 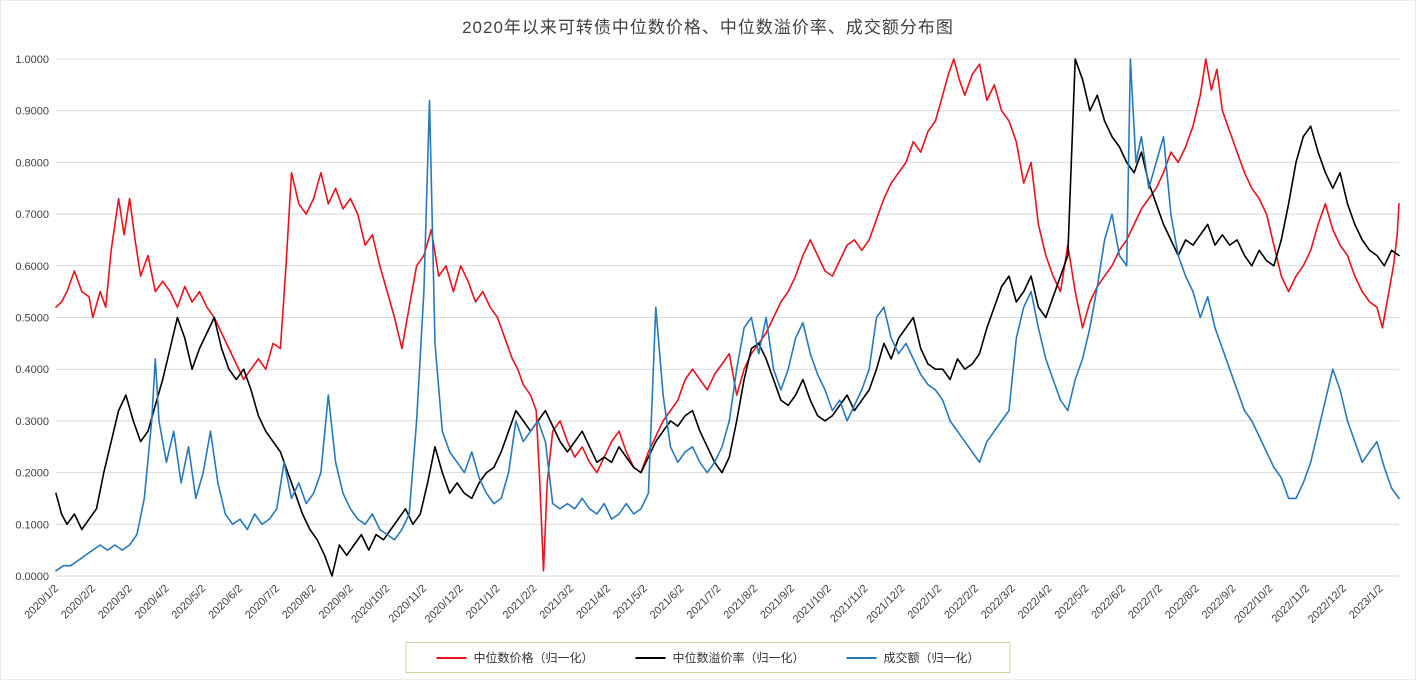 What do you see at coordinates (861, 657) in the screenshot?
I see `legend-line-swatch-blue` at bounding box center [861, 657].